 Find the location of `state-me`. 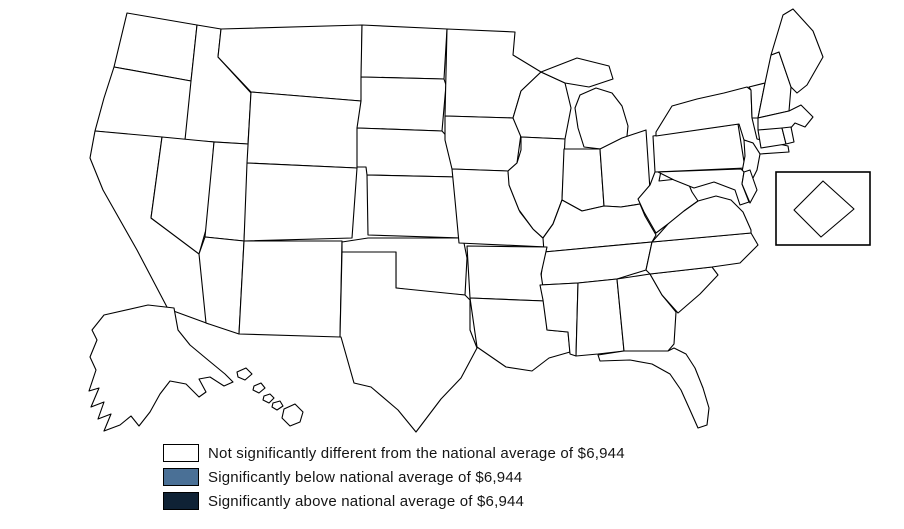

state-me is located at coordinates (797, 51).